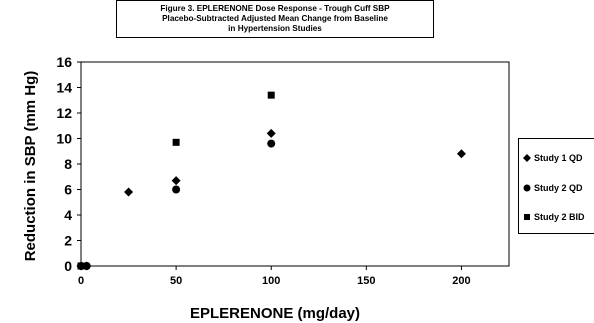  I want to click on square-marker-icon, so click(527, 217).